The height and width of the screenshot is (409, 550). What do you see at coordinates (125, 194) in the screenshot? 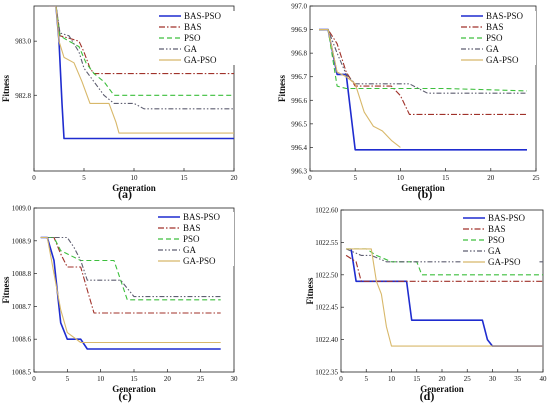
I see `panel-label: (a)` at bounding box center [125, 194].